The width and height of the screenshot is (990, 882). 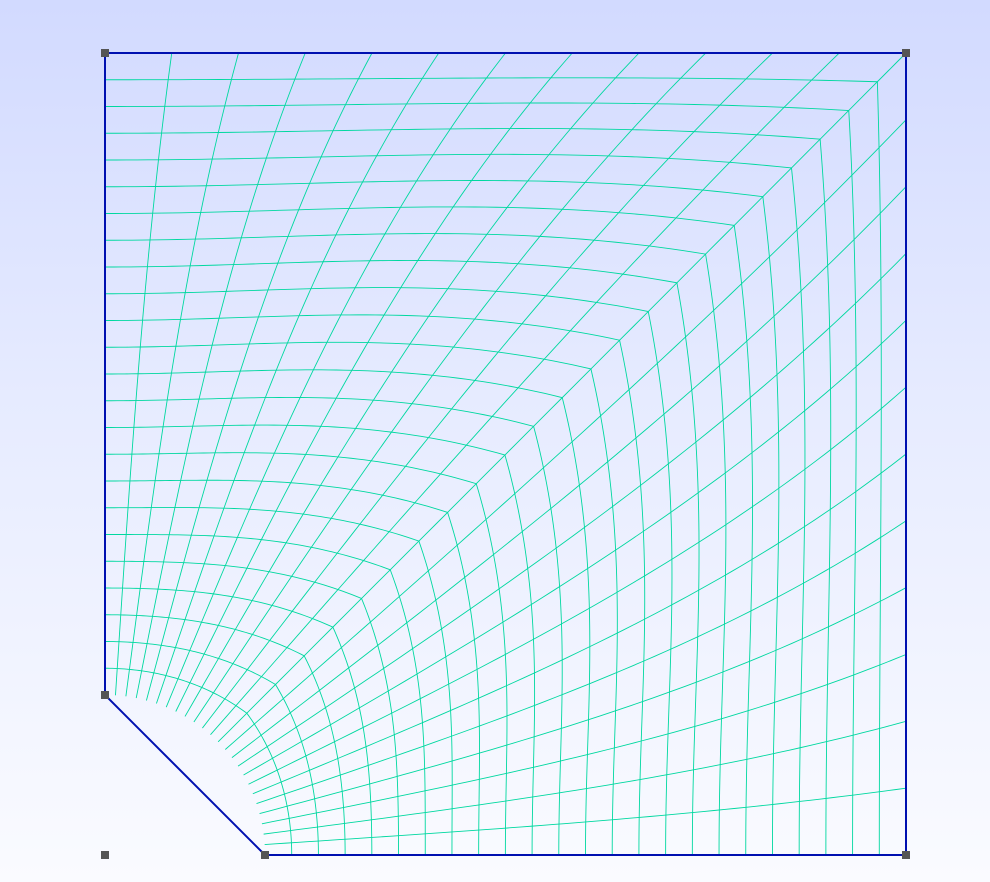 I want to click on vertex-arc-bottom, so click(x=265, y=855).